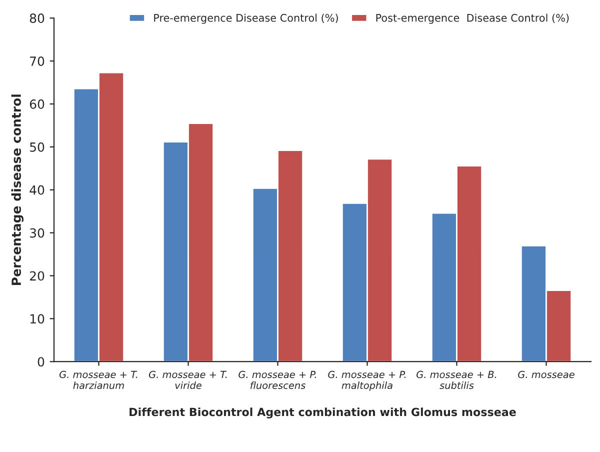 The height and width of the screenshot is (452, 600). Describe the element at coordinates (37, 147) in the screenshot. I see `y-tick-label: 50` at that location.